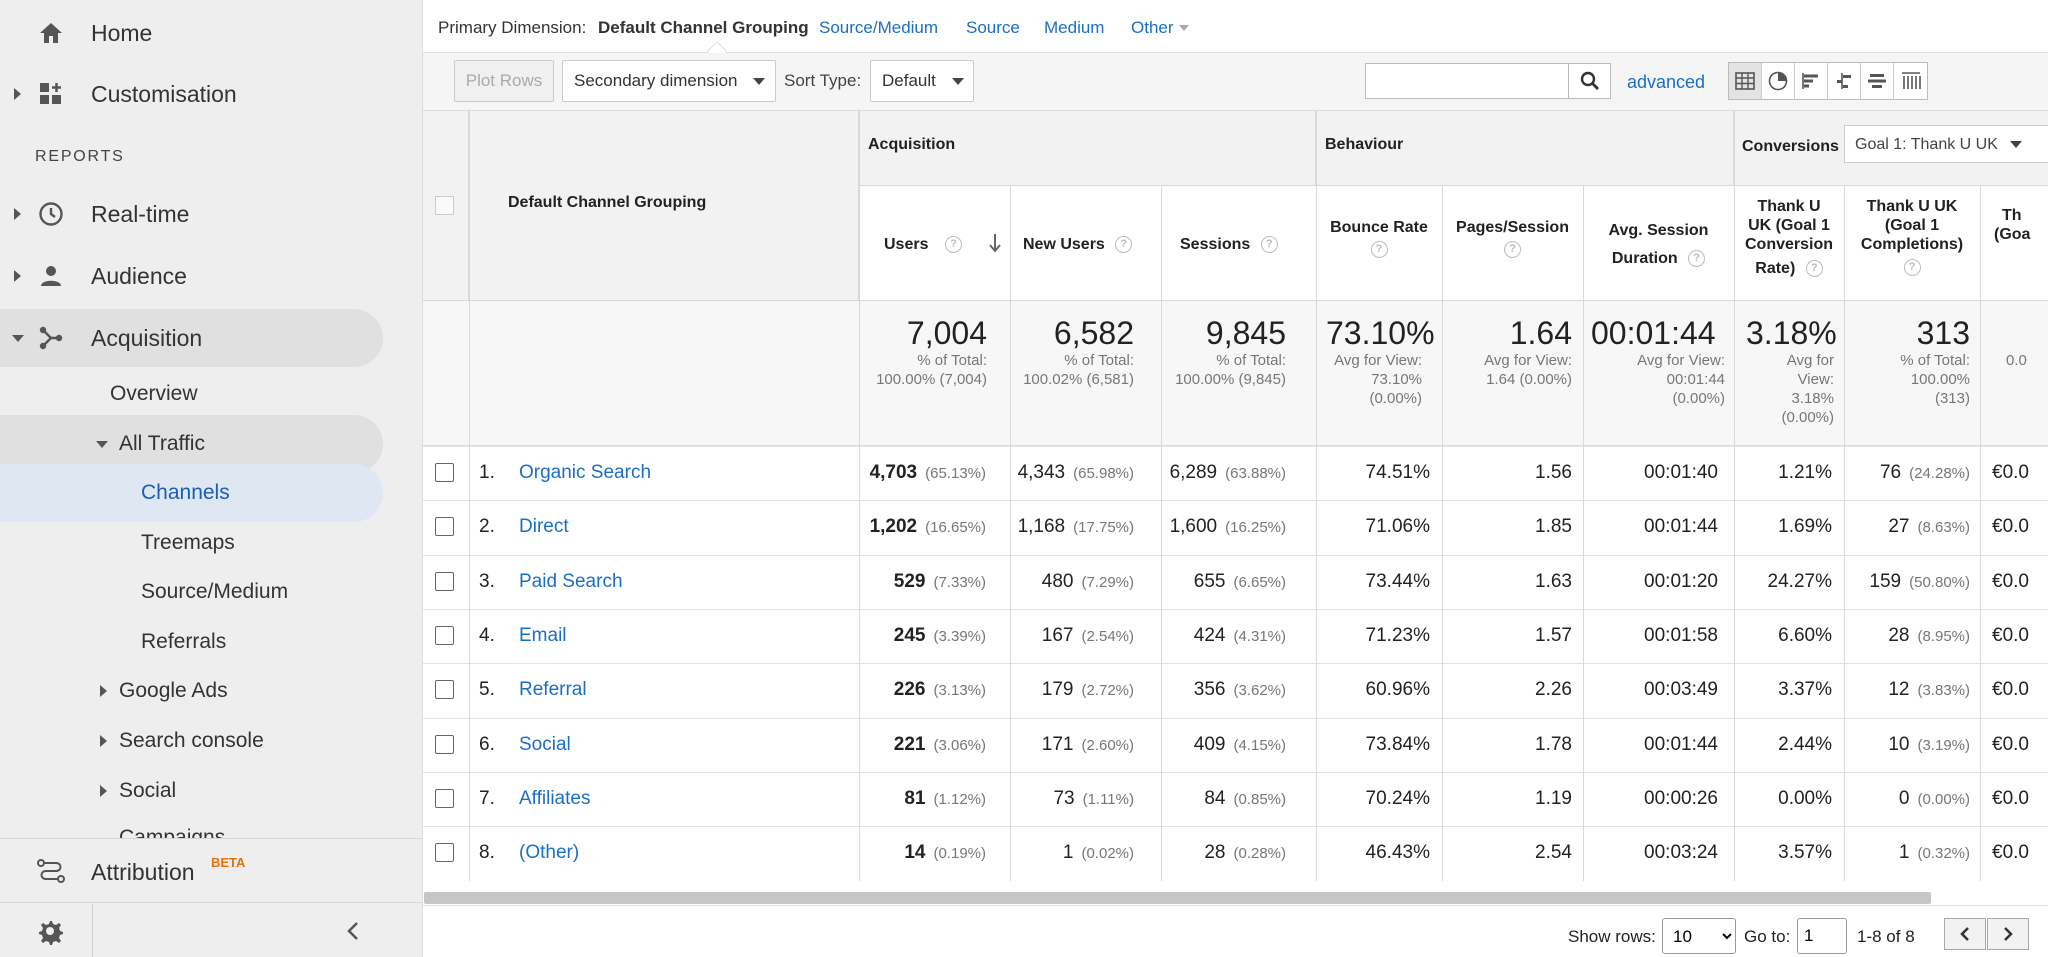 This screenshot has width=2048, height=957. What do you see at coordinates (1590, 81) in the screenshot?
I see `search-button` at bounding box center [1590, 81].